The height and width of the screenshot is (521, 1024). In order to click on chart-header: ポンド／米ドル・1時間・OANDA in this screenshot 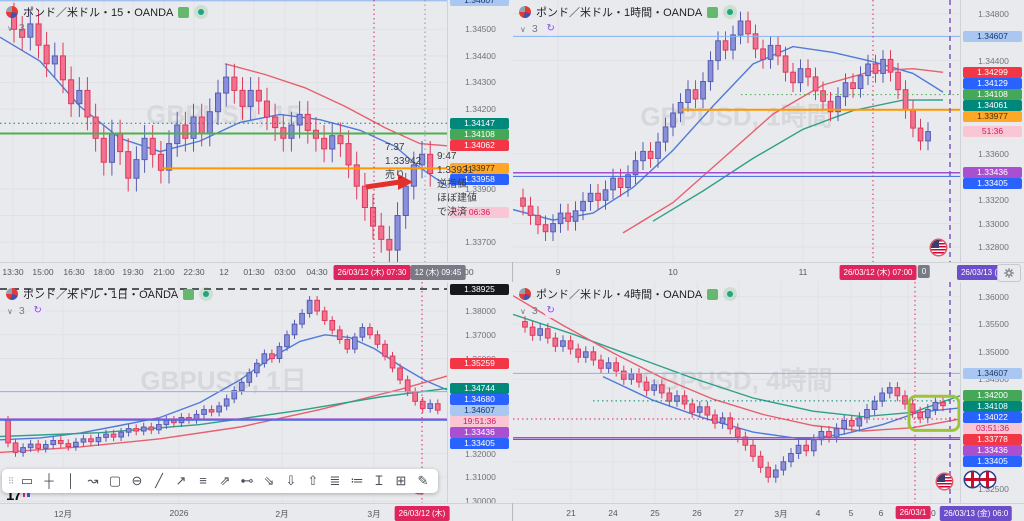, I will do `click(628, 12)`.